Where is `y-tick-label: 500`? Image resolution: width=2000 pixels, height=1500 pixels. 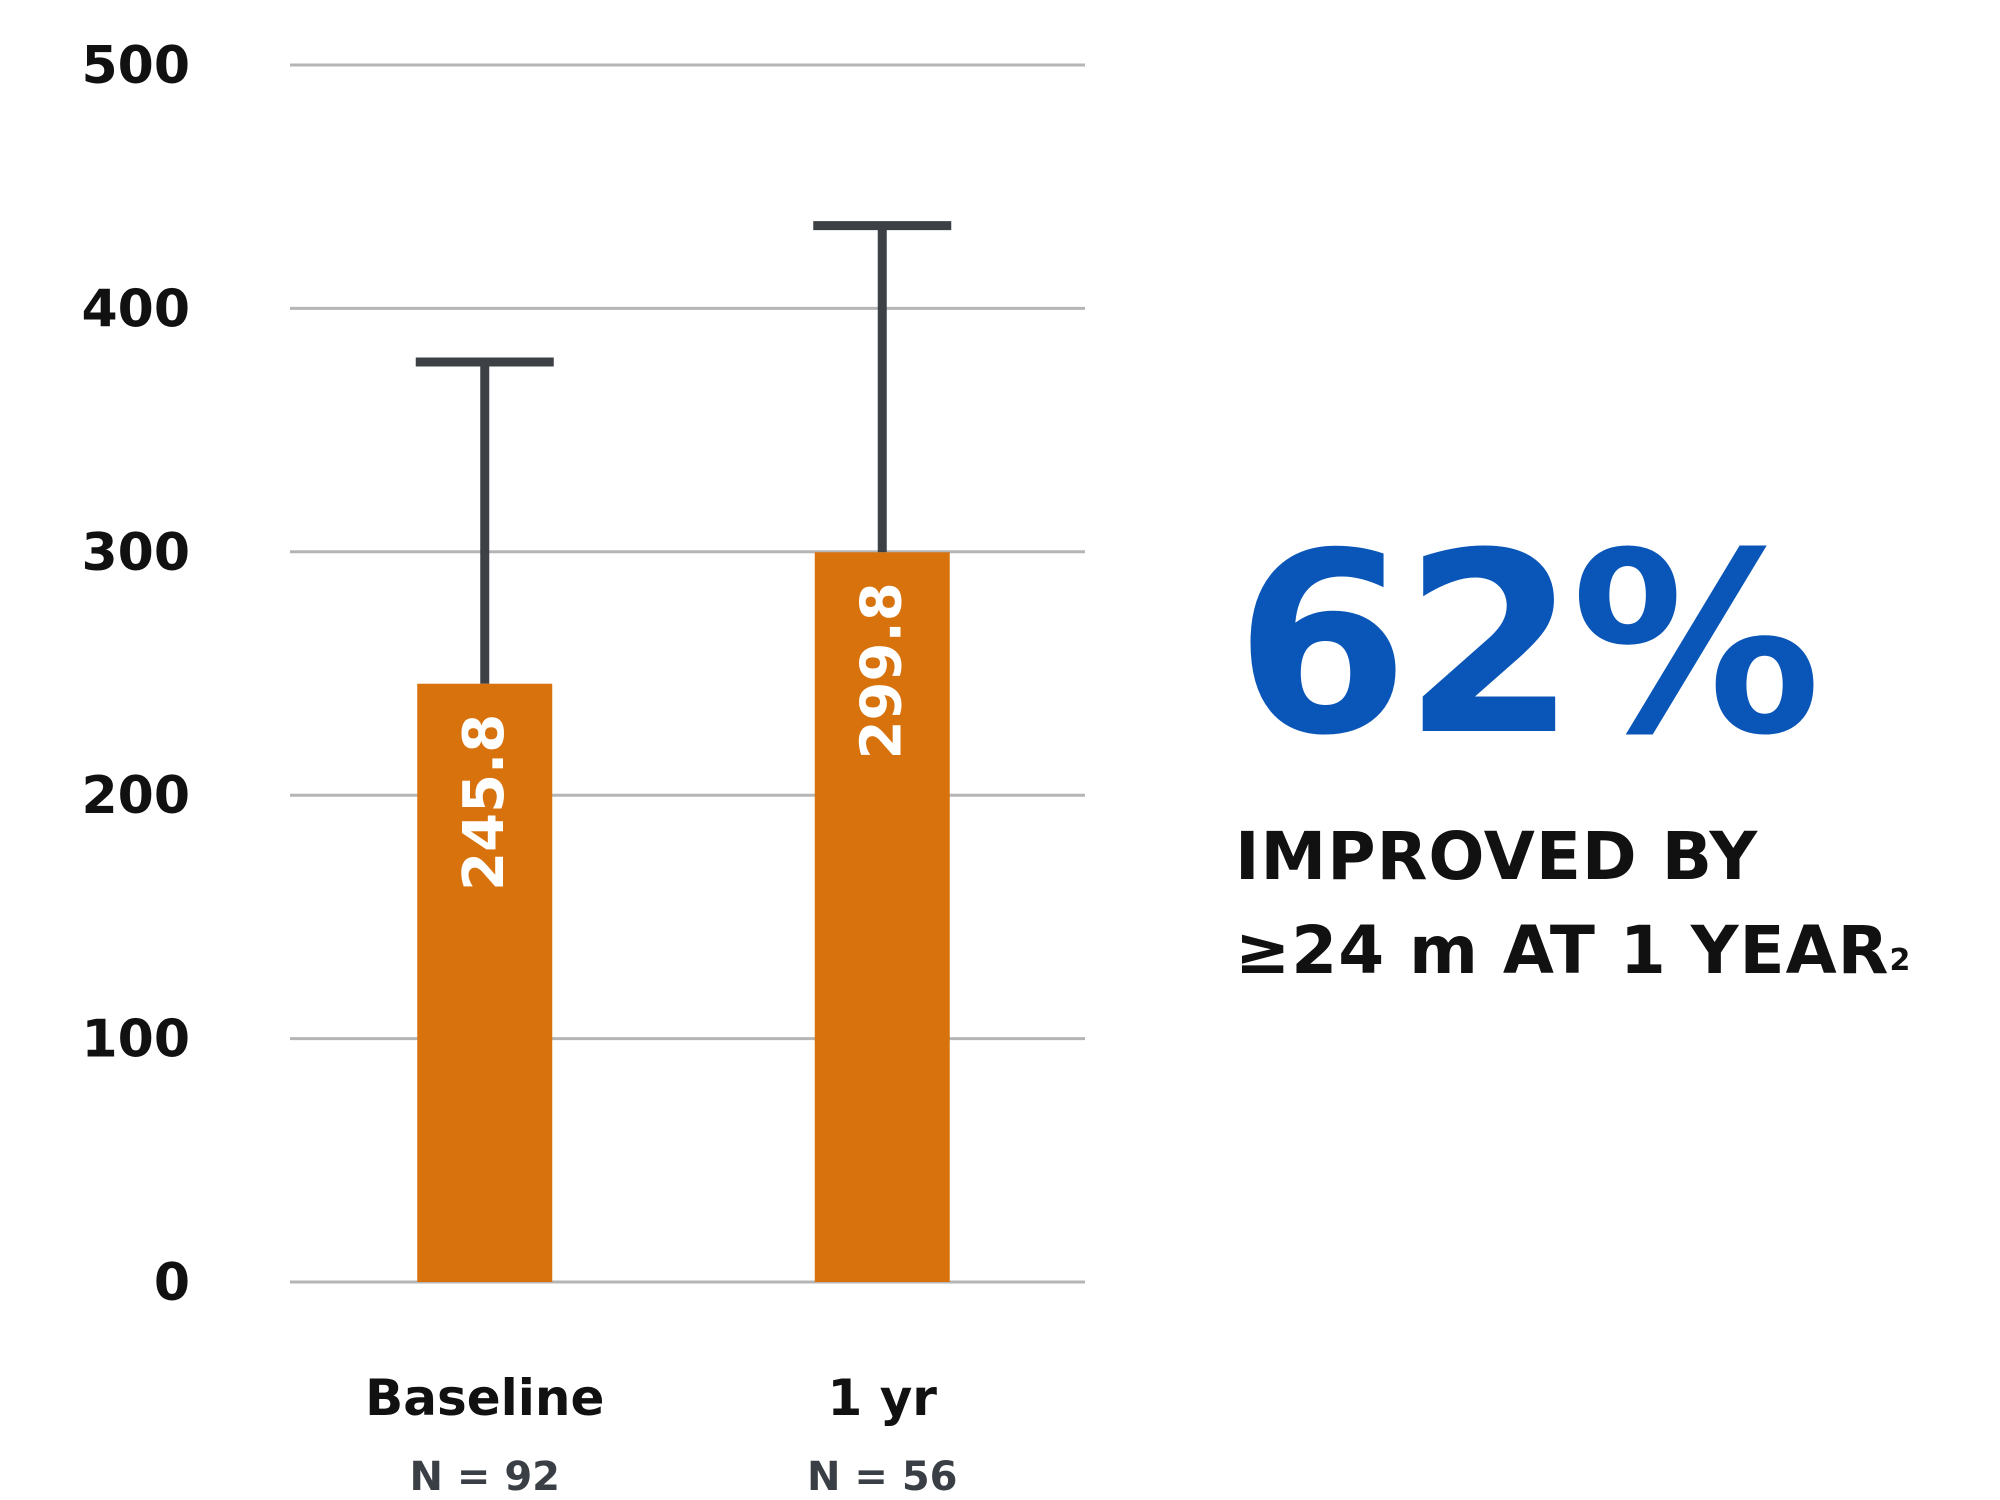 y-tick-label: 500 is located at coordinates (135, 66).